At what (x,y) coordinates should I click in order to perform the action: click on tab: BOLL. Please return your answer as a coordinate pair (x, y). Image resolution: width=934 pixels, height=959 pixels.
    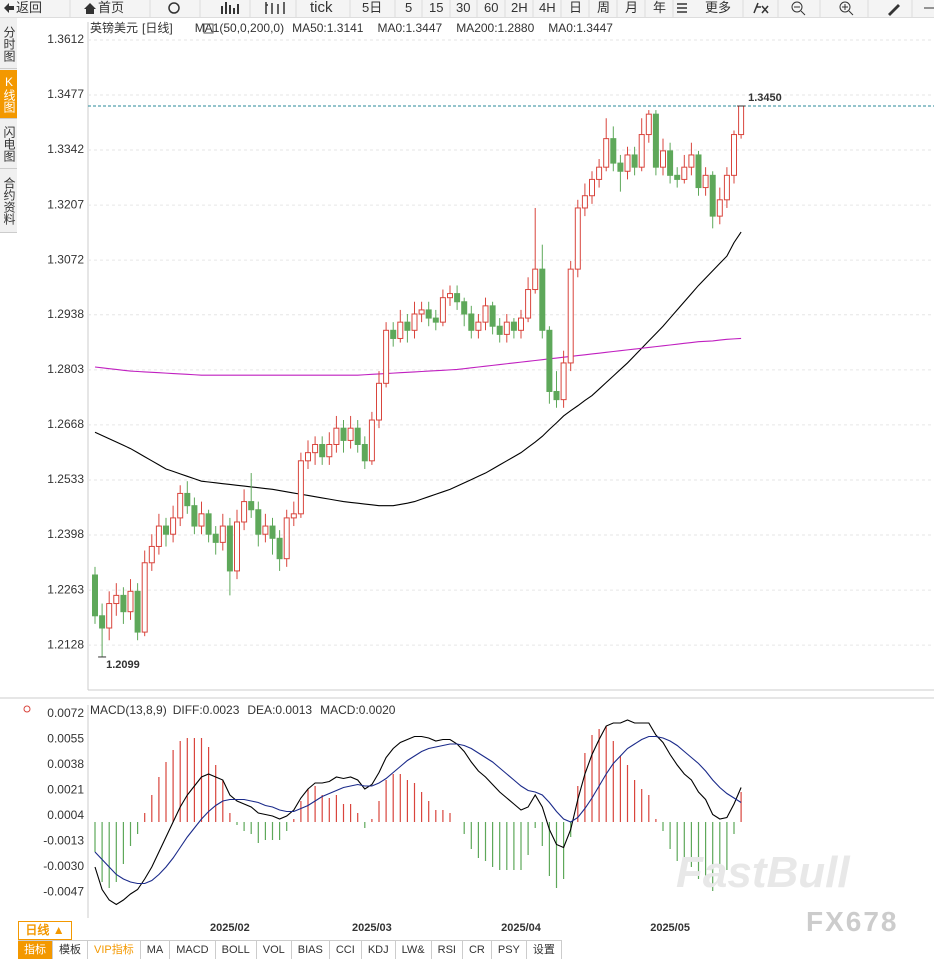
    Looking at the image, I should click on (236, 950).